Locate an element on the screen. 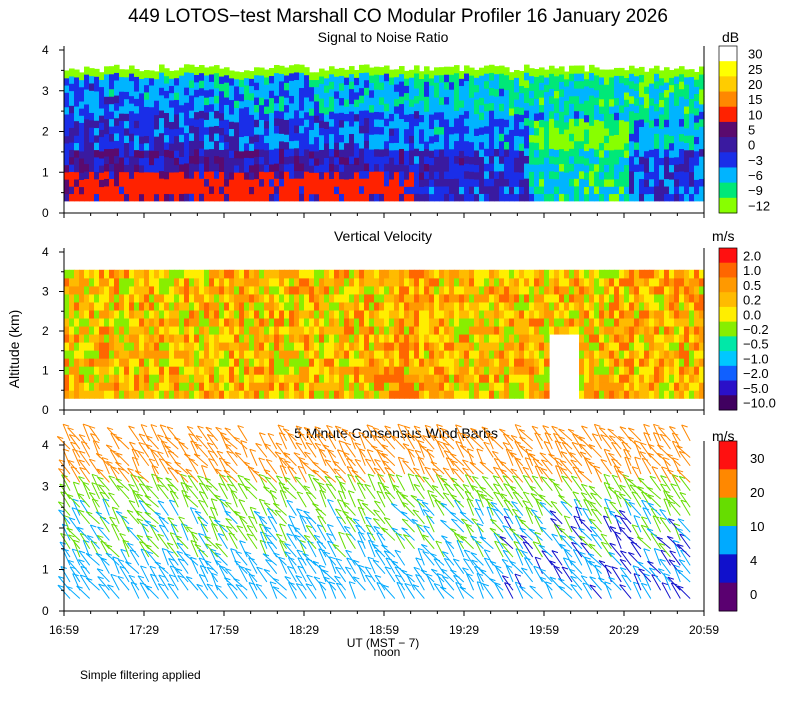 Image resolution: width=800 pixels, height=705 pixels. colorbar-swatch is located at coordinates (728, 314).